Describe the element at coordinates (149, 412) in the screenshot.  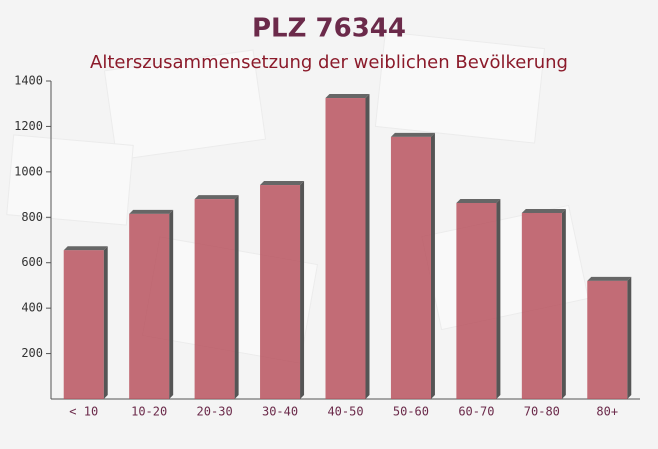
I see `x-tick-label: 10-20` at that location.